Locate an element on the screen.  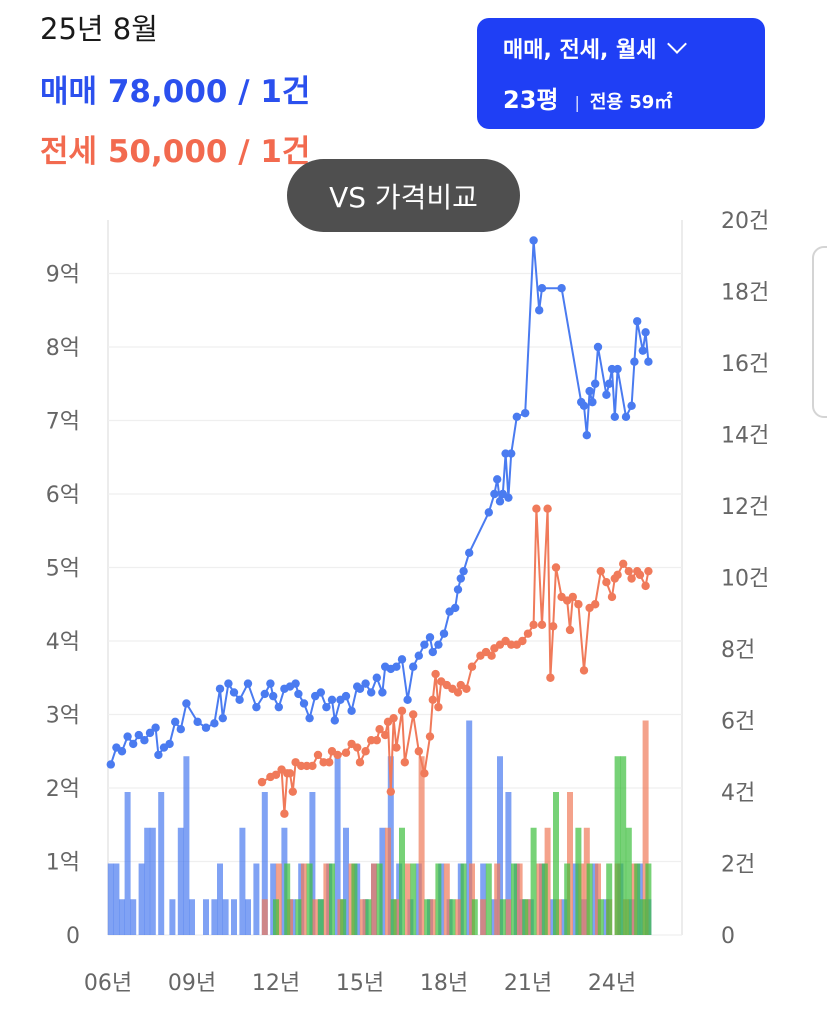
y-right-tick-label: 8건 is located at coordinates (738, 650).